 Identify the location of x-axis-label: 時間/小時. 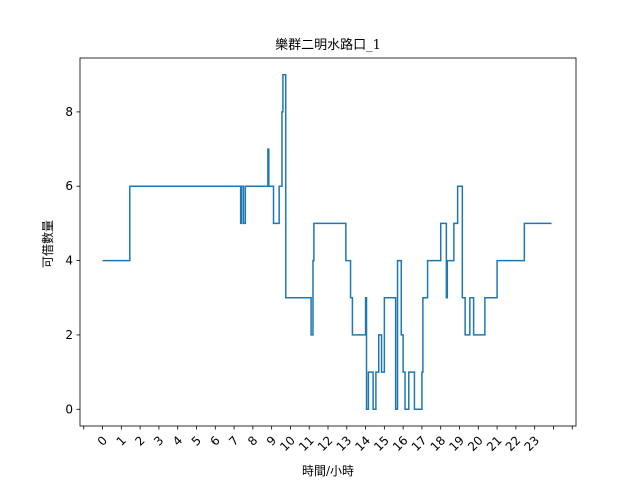
(328, 471).